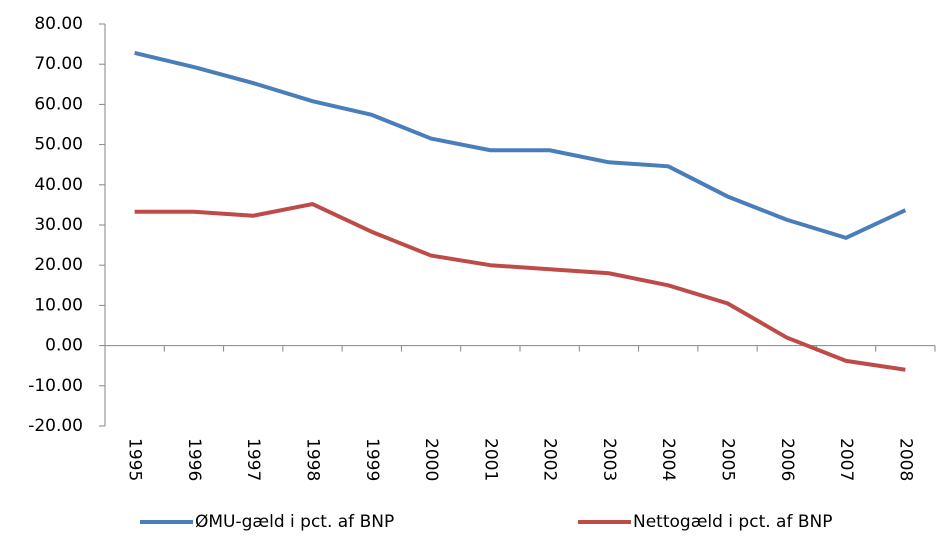 The image size is (936, 538). I want to click on legend-label: Nettogæld i pct. af BNP, so click(732, 522).